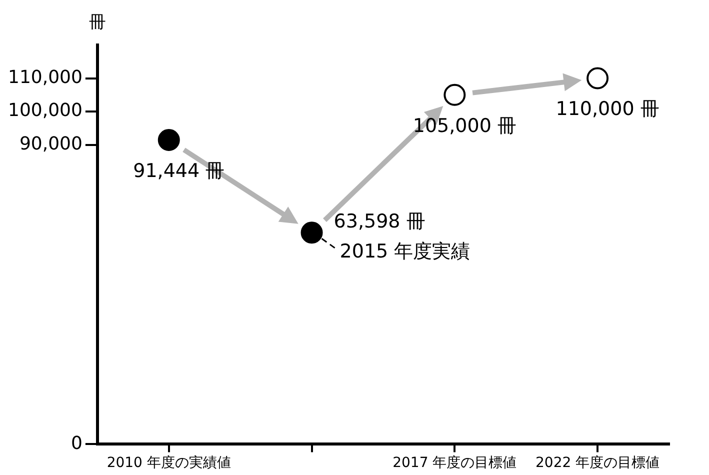  What do you see at coordinates (45, 77) in the screenshot?
I see `y-tick-label: 110,000` at bounding box center [45, 77].